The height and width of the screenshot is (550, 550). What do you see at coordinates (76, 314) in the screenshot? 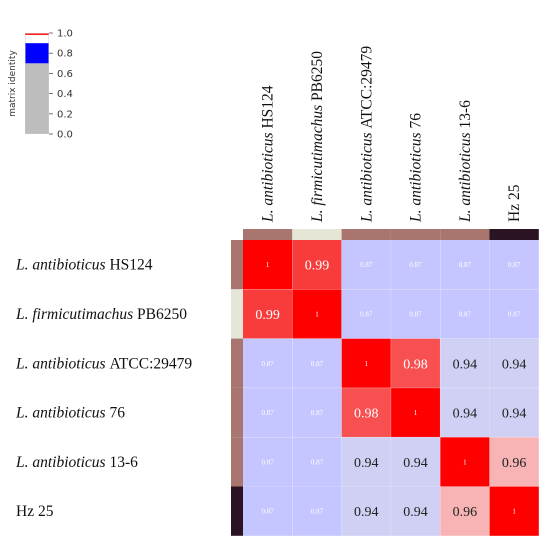
I see `row-label-species: L. firmicutimachus` at bounding box center [76, 314].